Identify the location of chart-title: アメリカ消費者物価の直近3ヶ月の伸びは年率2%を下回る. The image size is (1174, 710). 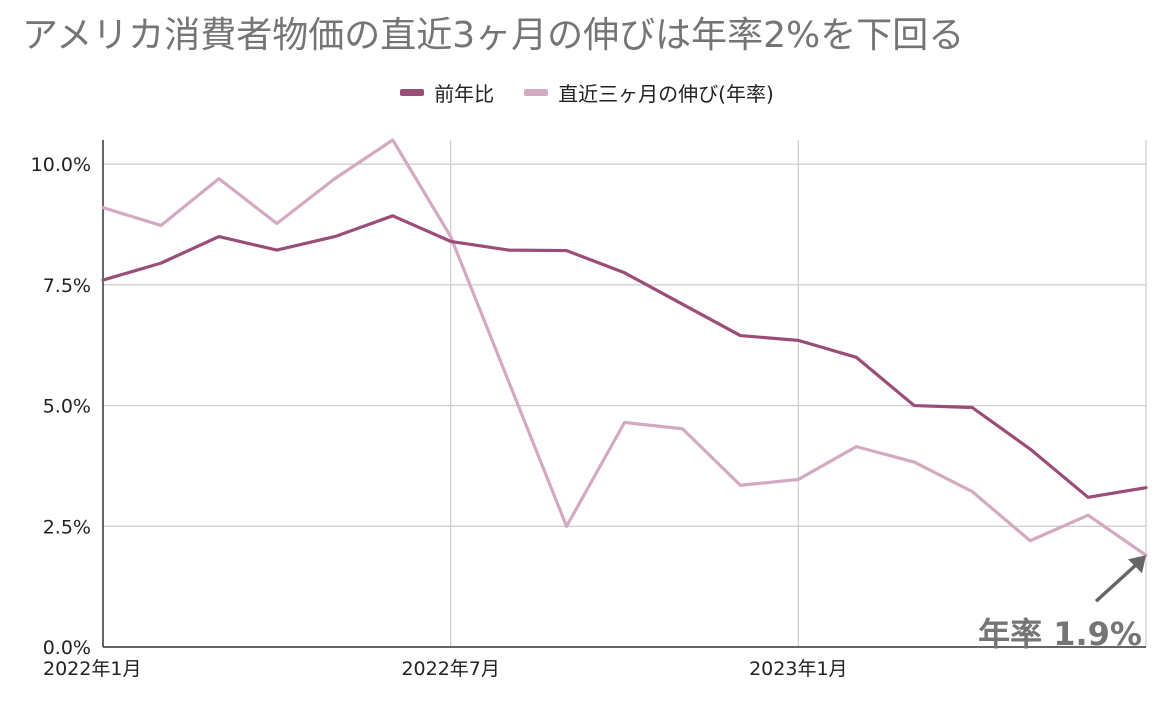
(493, 35).